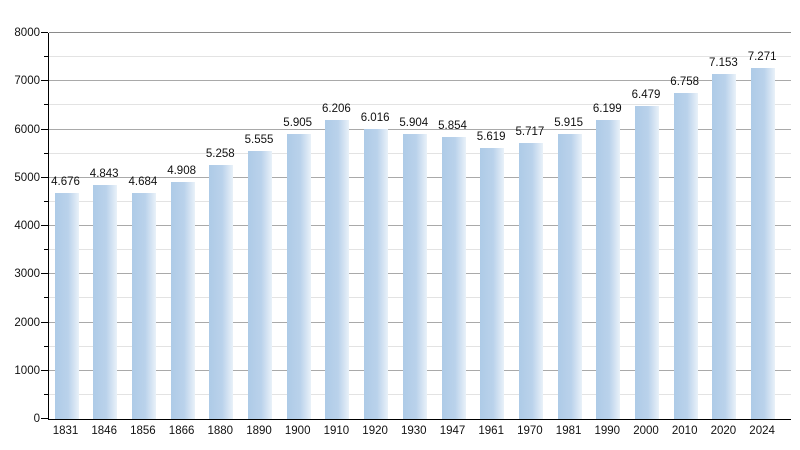  What do you see at coordinates (762, 57) in the screenshot?
I see `bar-value-label: 7.271` at bounding box center [762, 57].